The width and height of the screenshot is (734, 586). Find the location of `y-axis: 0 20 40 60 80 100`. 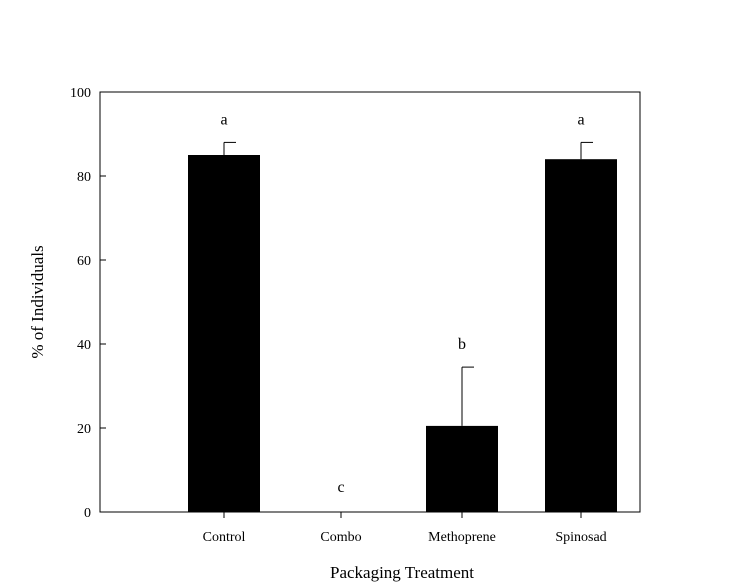

y-axis: 0 20 40 60 80 100 is located at coordinates (88, 303).